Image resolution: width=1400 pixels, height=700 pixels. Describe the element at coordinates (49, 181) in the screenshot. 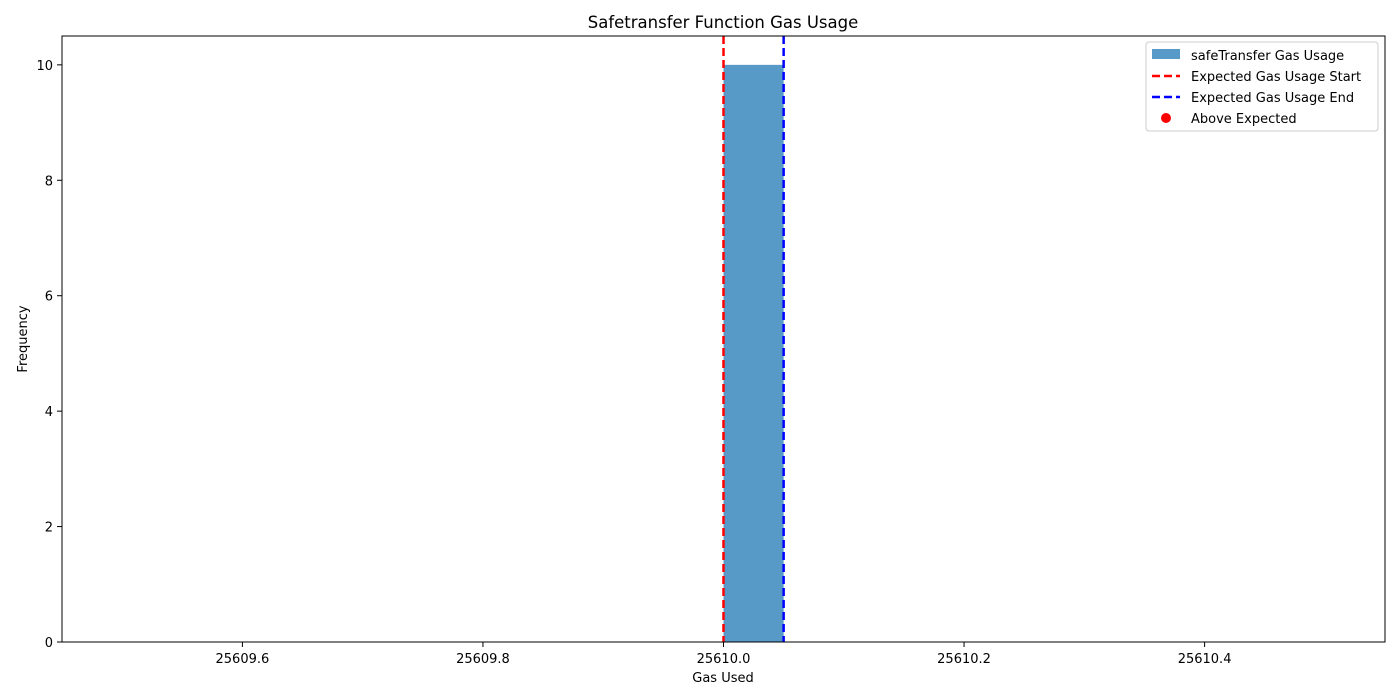

I see `y-tick-label: 8` at that location.